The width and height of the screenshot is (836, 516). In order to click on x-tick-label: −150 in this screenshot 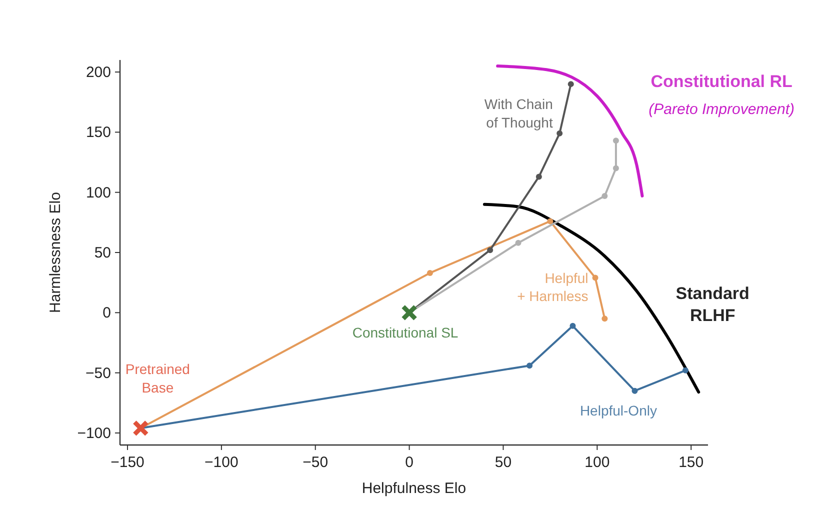, I will do `click(127, 462)`.